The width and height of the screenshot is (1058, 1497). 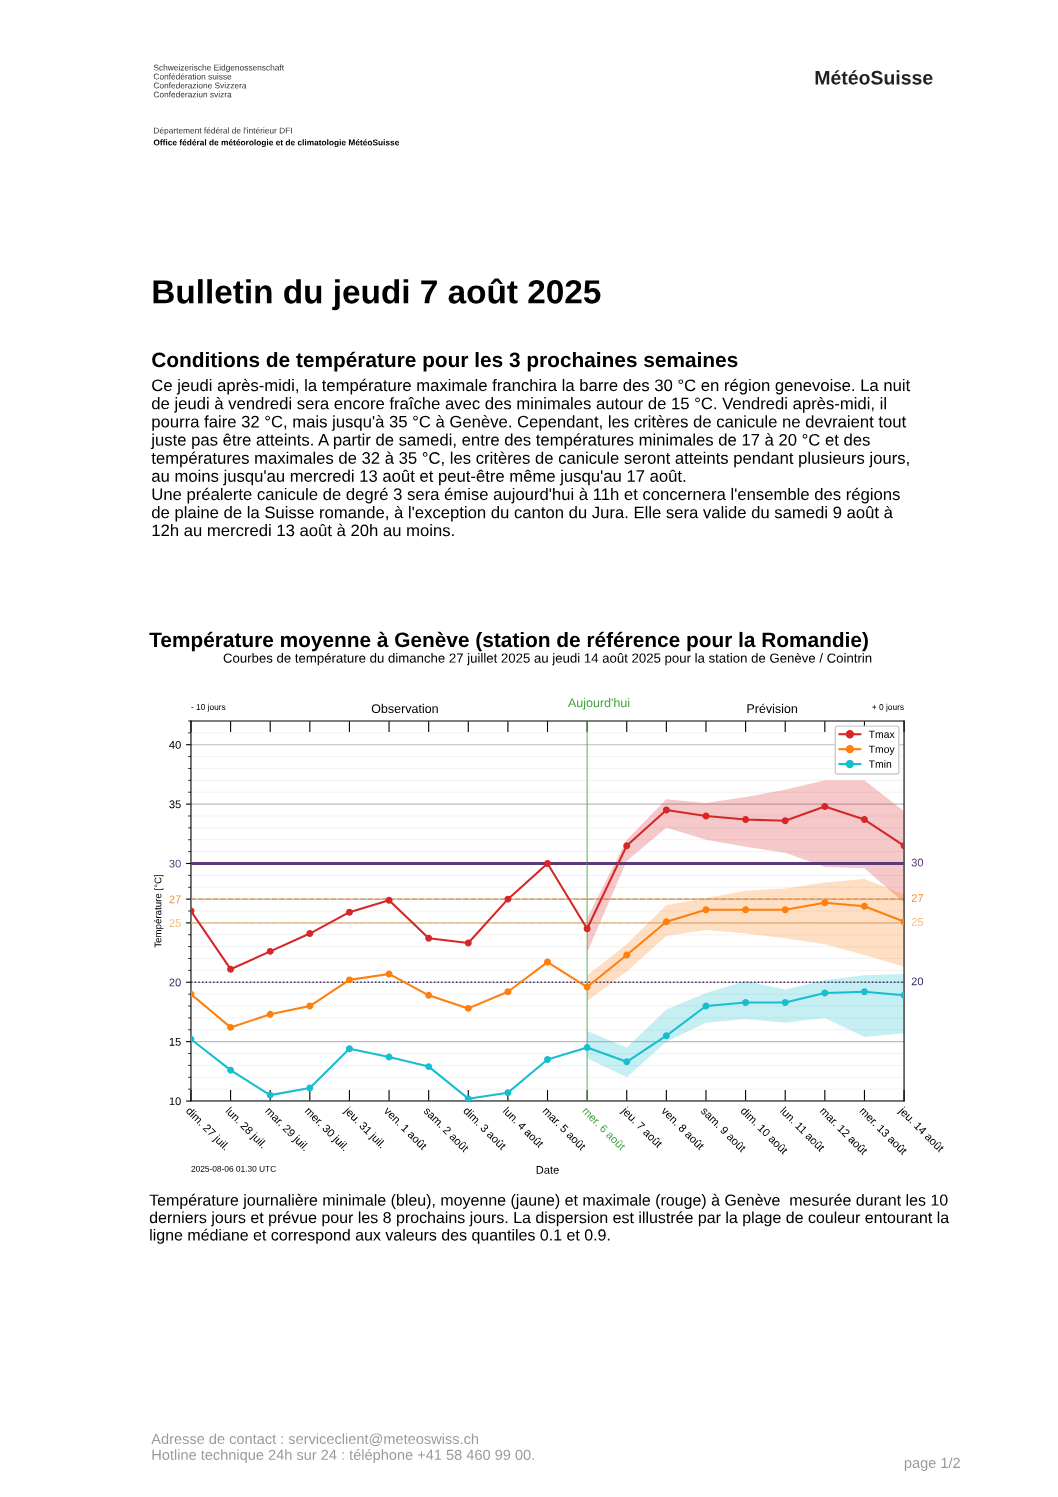 What do you see at coordinates (342, 1448) in the screenshot?
I see `text: Adresse de contact : serviceclient@meteoswiss.ch Hotline technique 24h sur 24 : téléphone +41 58 460 99 00.` at bounding box center [342, 1448].